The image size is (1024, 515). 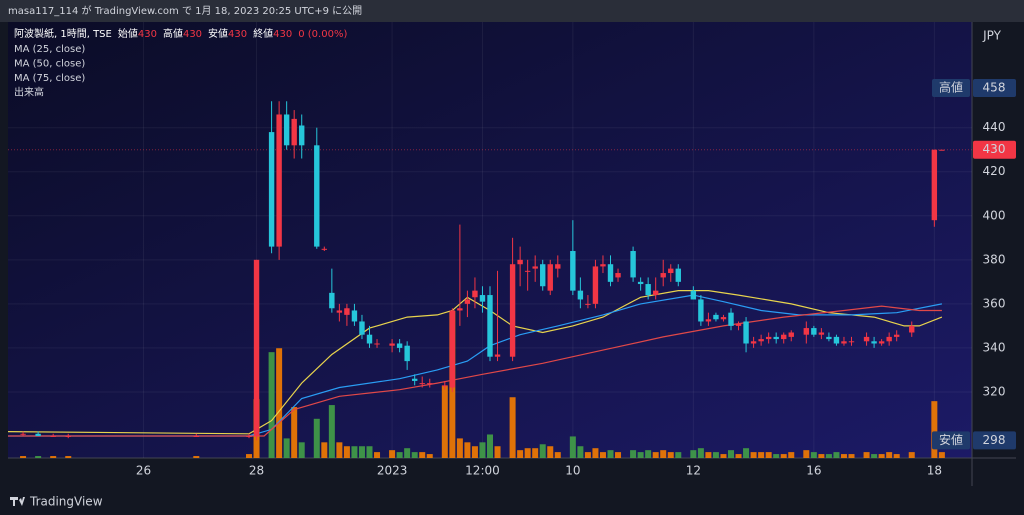 I want to click on low-label-value: 298, so click(x=994, y=440).